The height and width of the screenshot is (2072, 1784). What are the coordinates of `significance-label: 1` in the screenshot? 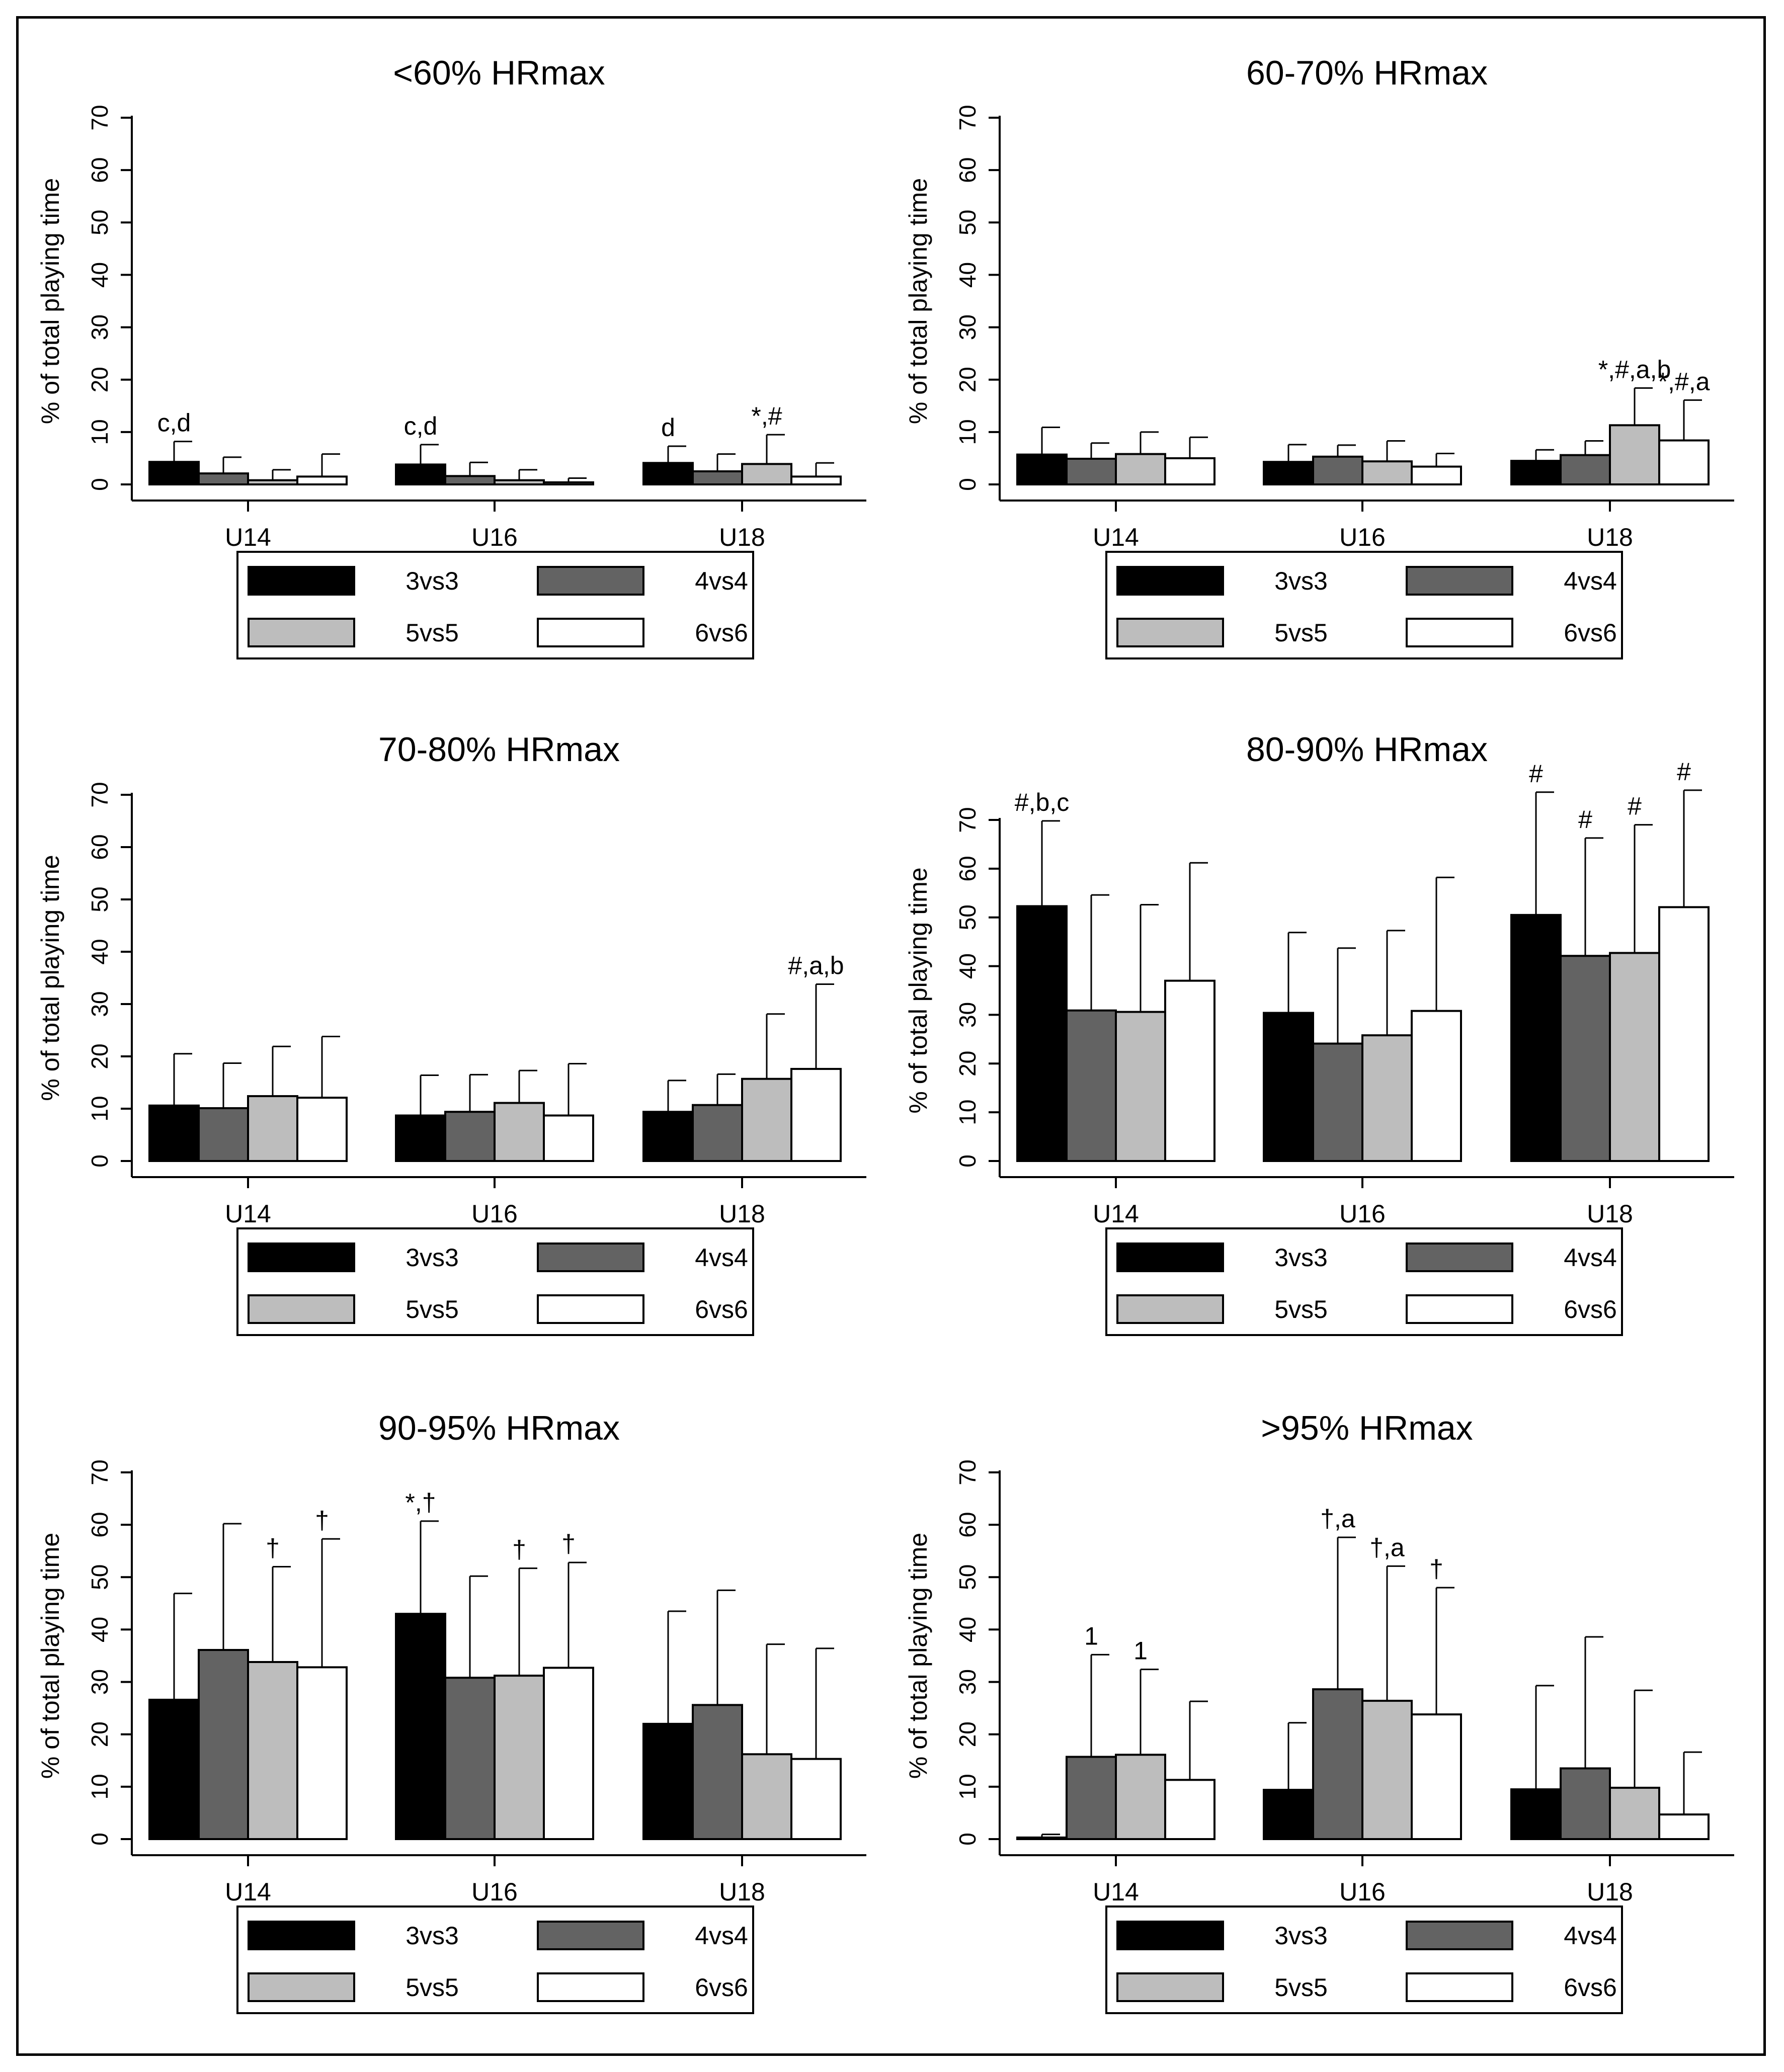 It's located at (1091, 1636).